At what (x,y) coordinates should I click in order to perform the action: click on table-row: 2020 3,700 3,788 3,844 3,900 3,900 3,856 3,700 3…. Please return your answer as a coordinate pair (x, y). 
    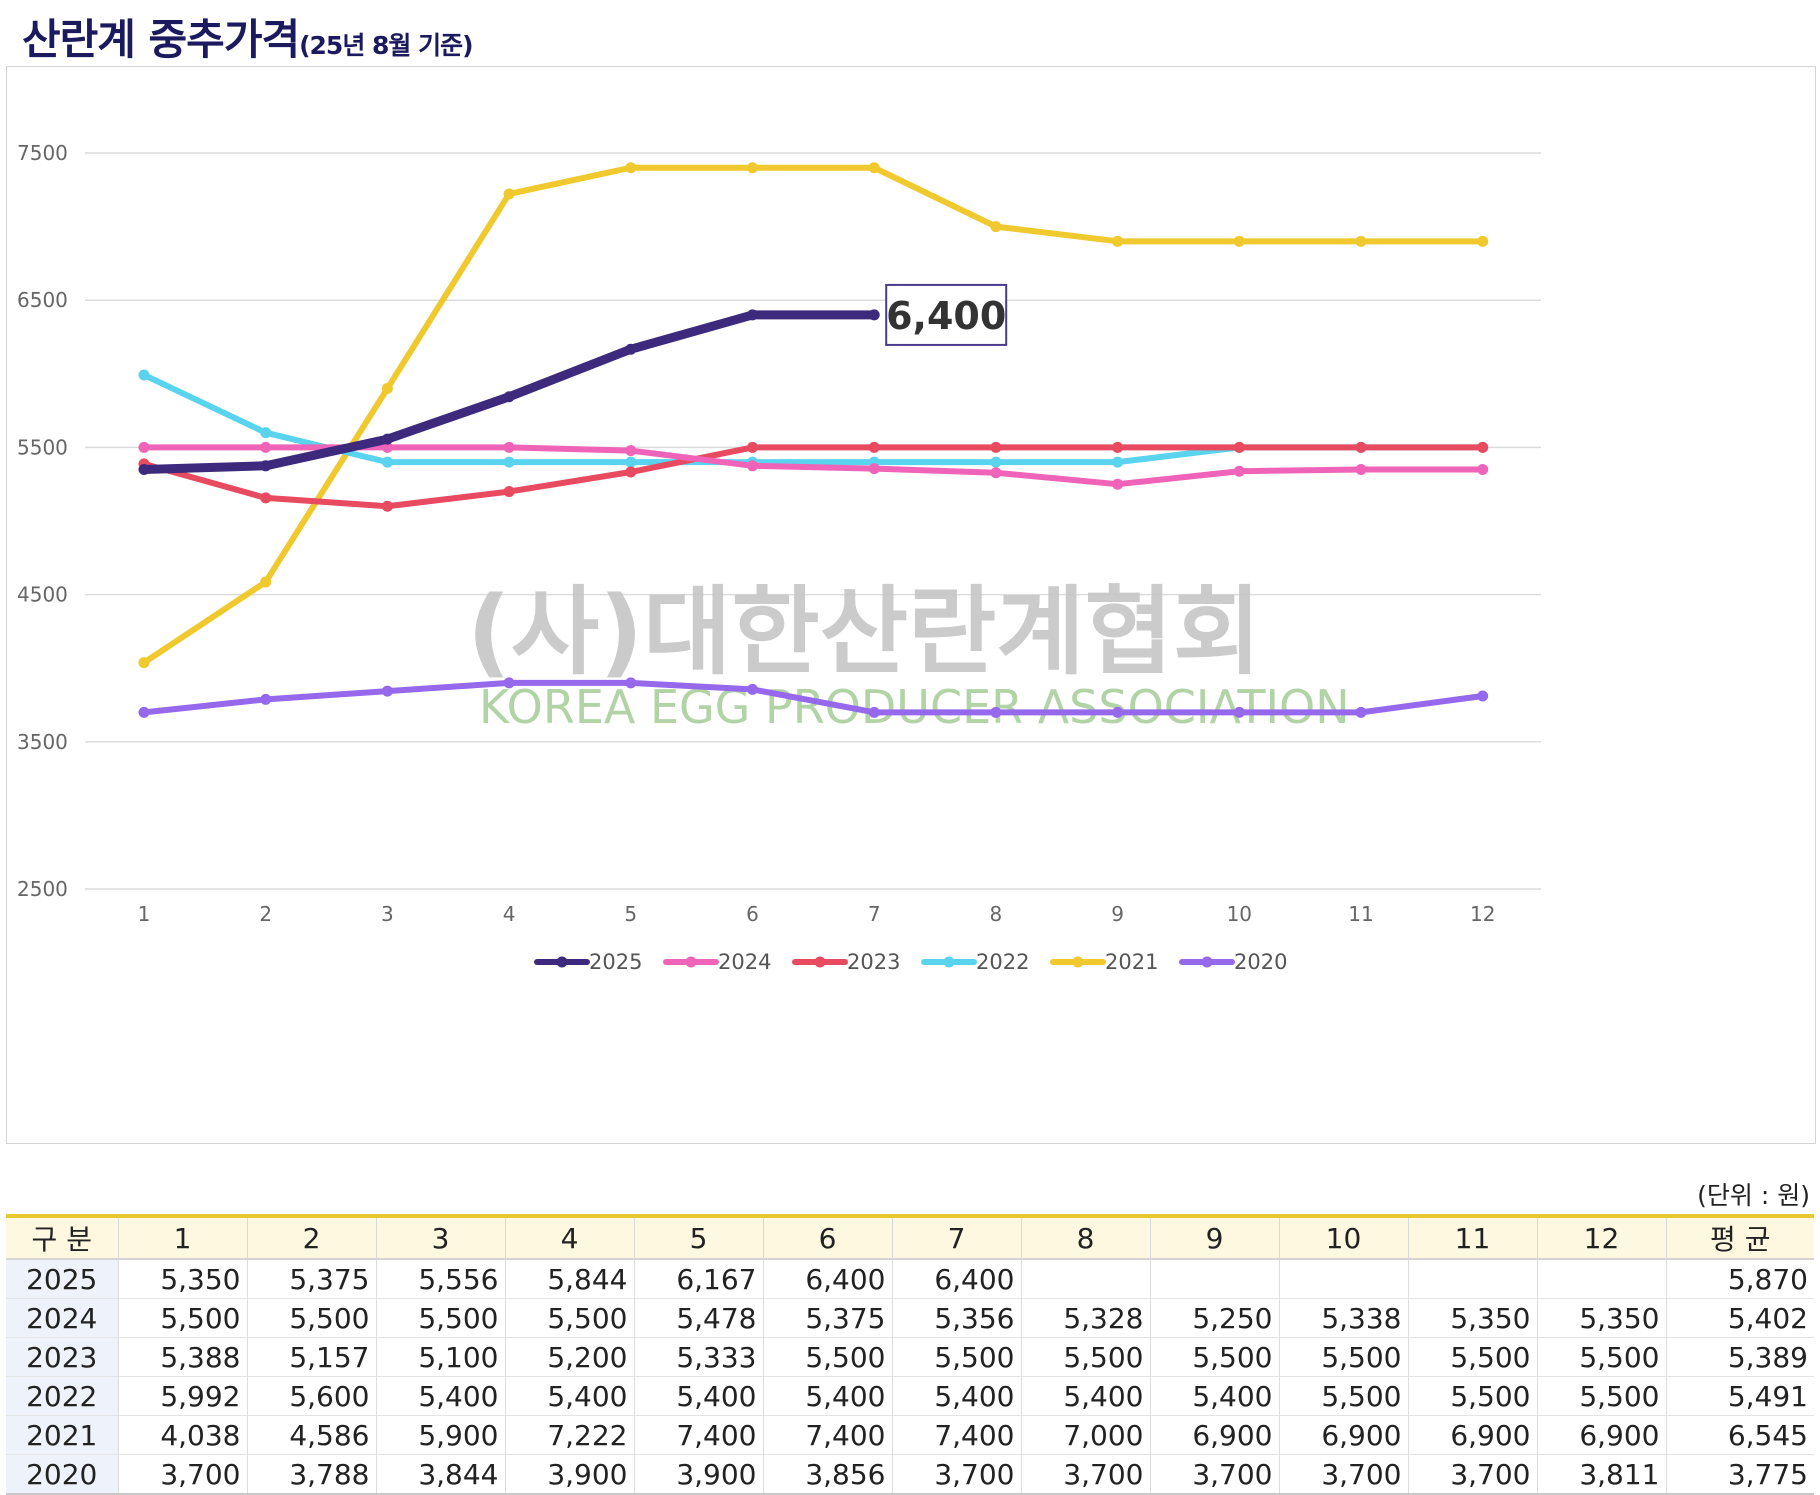
    Looking at the image, I should click on (910, 1474).